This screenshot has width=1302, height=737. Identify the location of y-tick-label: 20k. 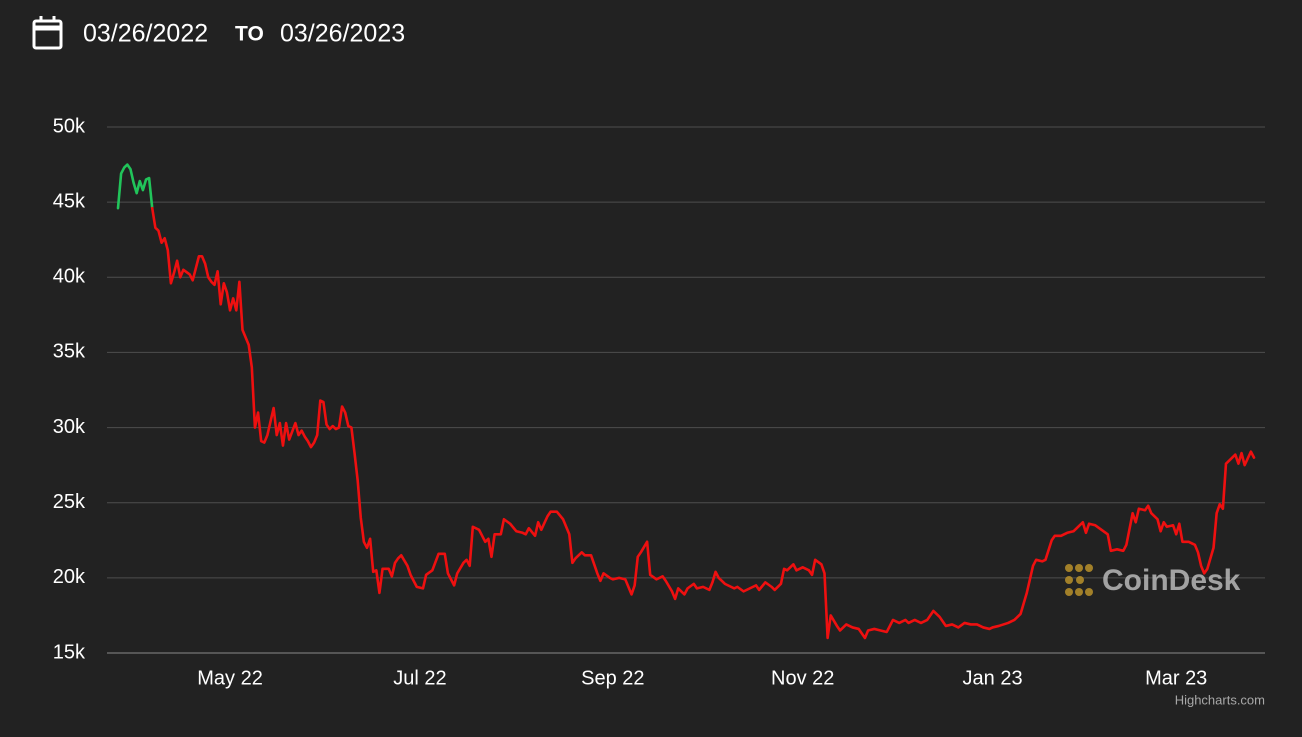
(69, 577).